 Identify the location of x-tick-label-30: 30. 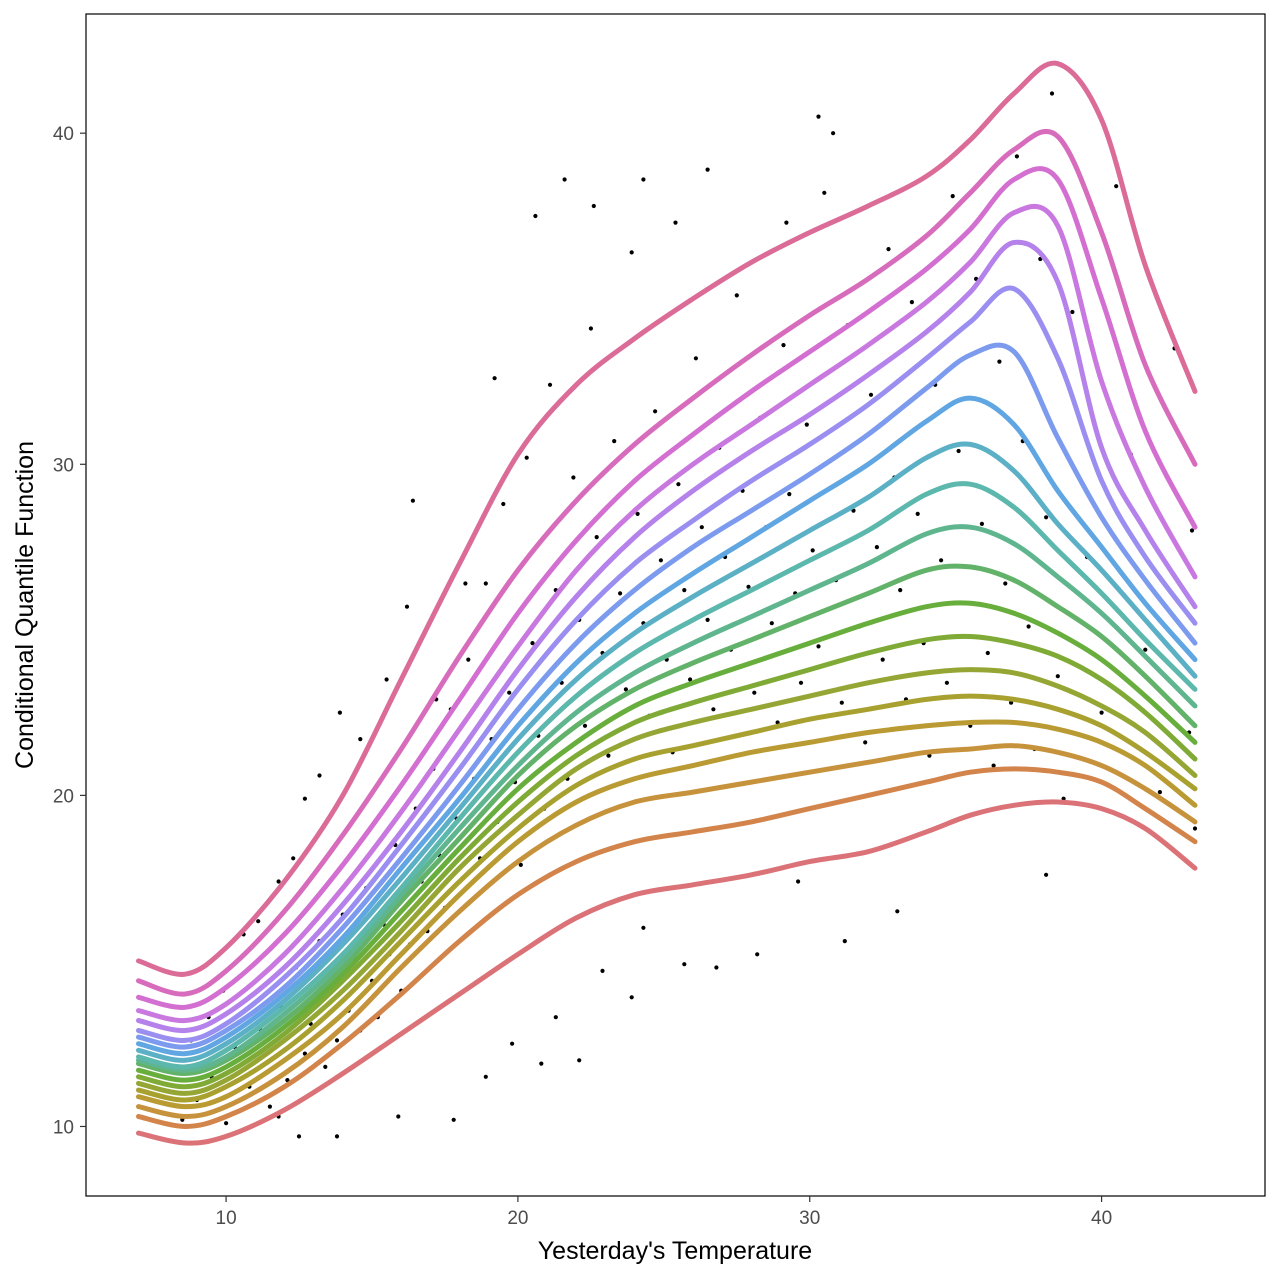
(809, 1218).